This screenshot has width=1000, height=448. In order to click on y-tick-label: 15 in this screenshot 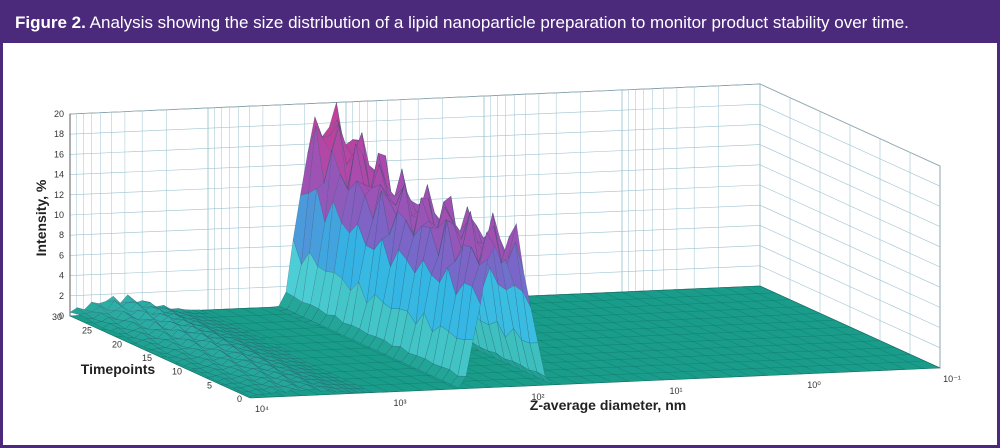, I will do `click(147, 358)`.